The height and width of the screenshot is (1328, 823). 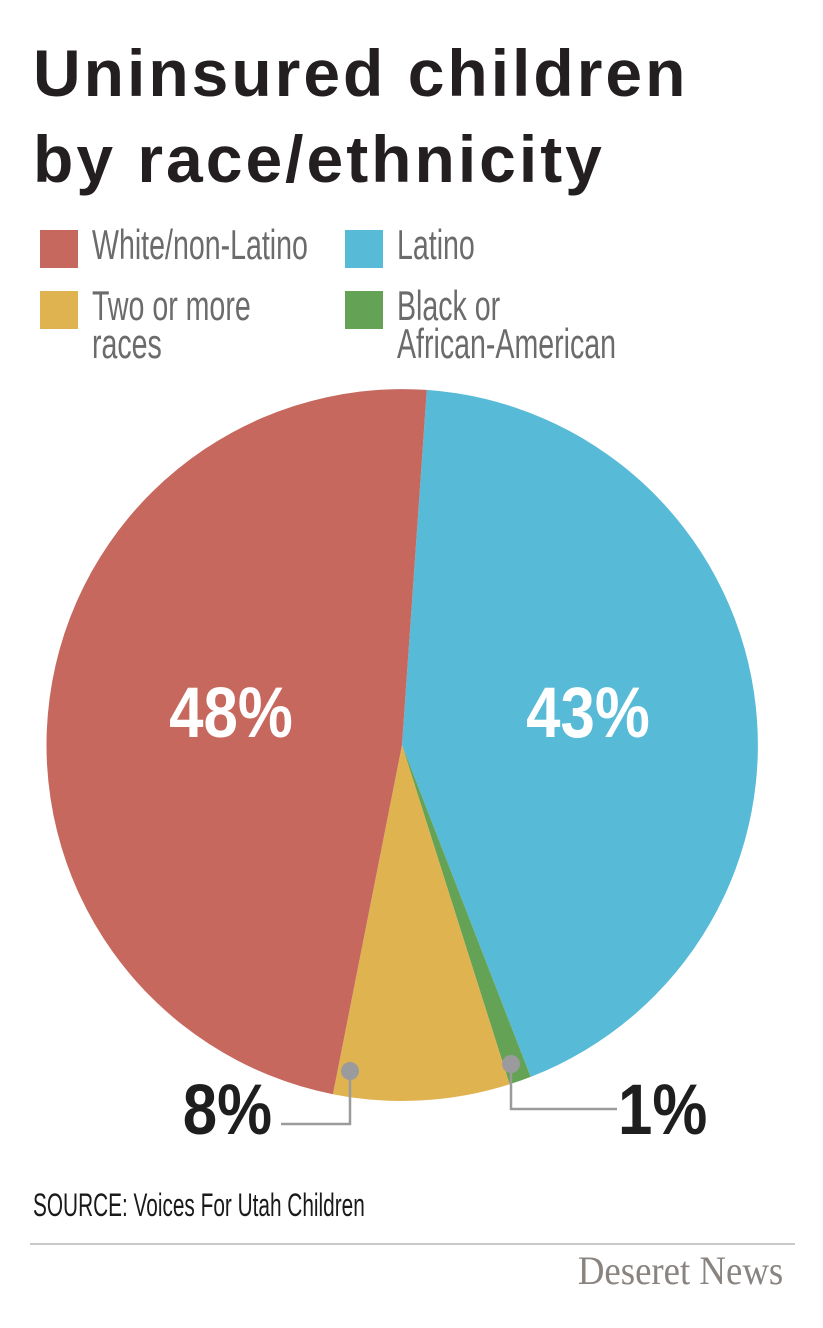 I want to click on page-title: Uninsured children by race/ethnicity, so click(x=360, y=116).